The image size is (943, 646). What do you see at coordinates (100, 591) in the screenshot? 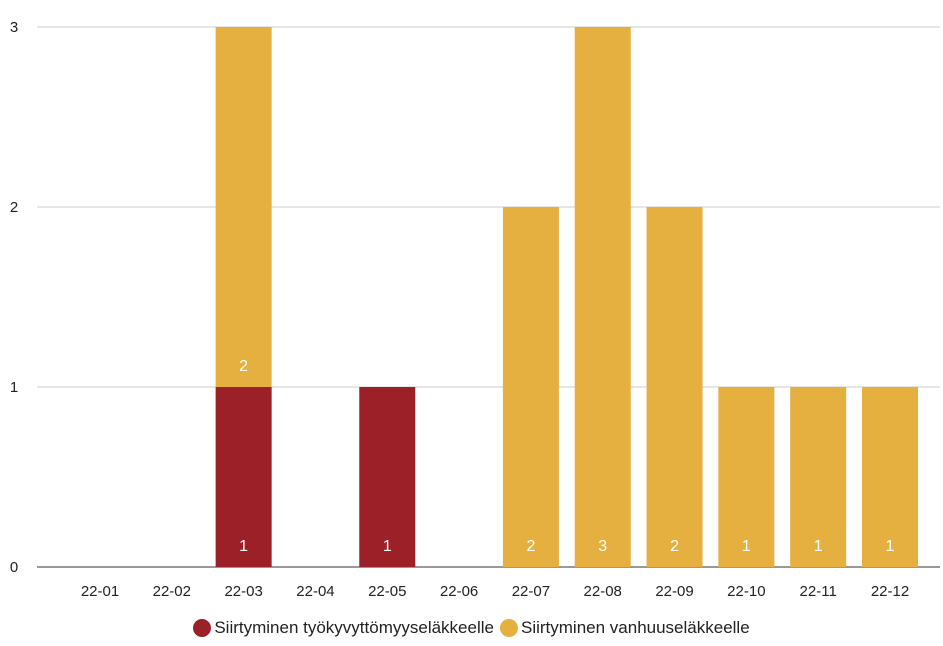
I see `x-tick-label: 22-01` at bounding box center [100, 591].